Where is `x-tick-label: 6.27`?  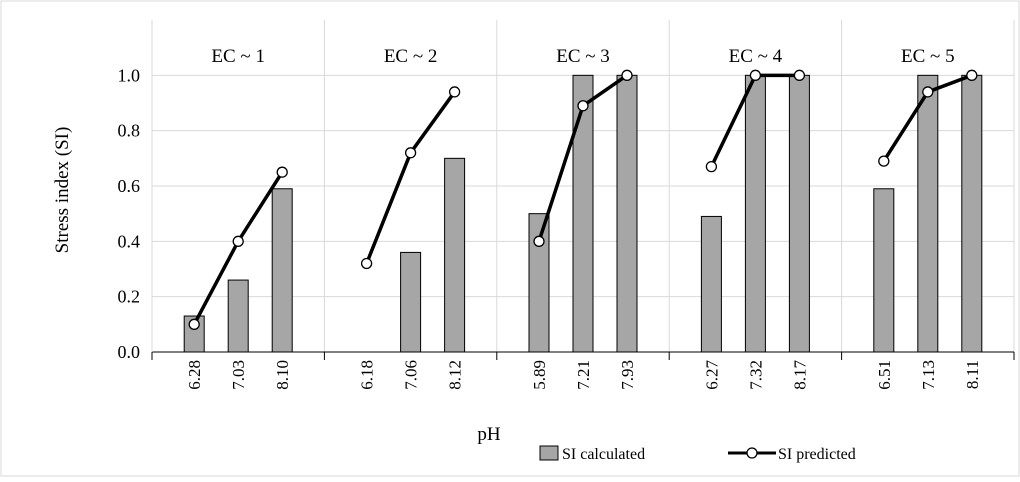 x-tick-label: 6.27 is located at coordinates (711, 375).